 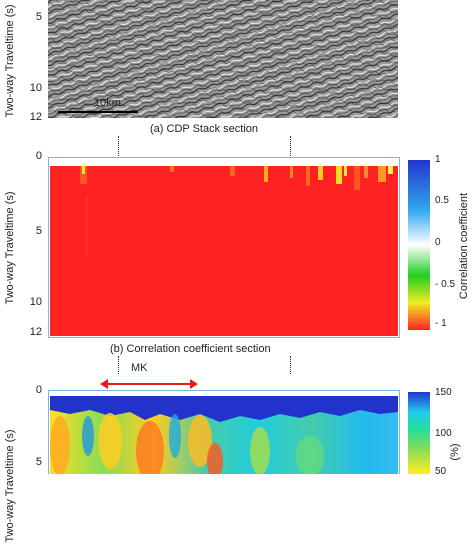 I want to click on cb-c-tick-100: 100, so click(x=443, y=433).